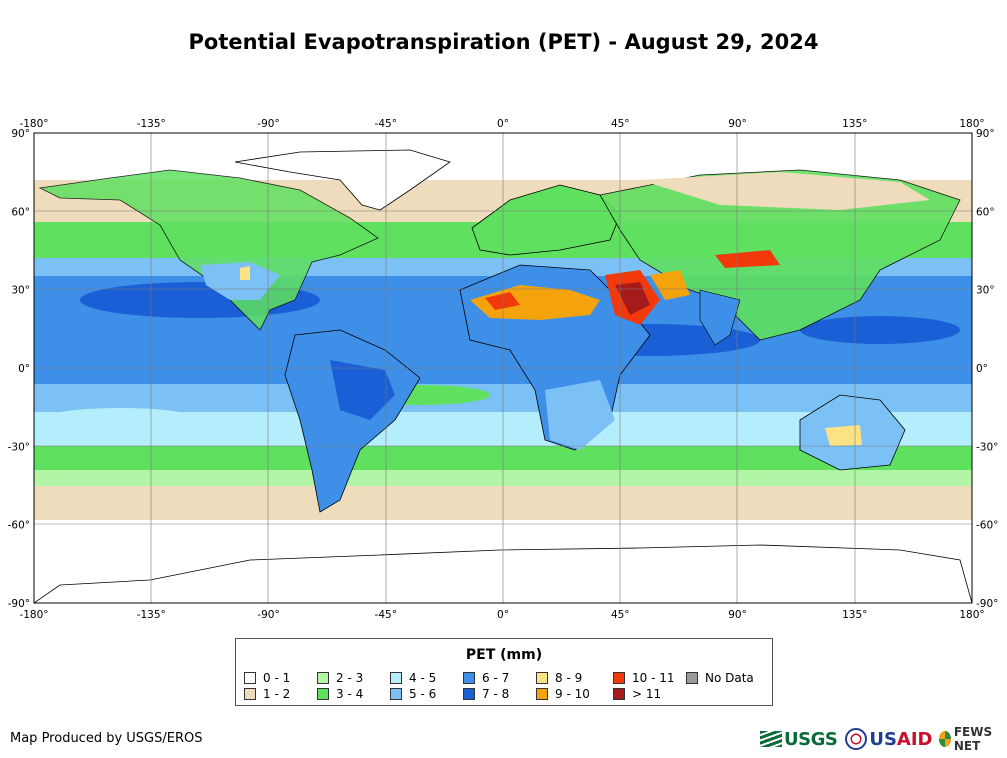 This screenshot has width=1007, height=758. What do you see at coordinates (342, 180) in the screenshot?
I see `greenland` at bounding box center [342, 180].